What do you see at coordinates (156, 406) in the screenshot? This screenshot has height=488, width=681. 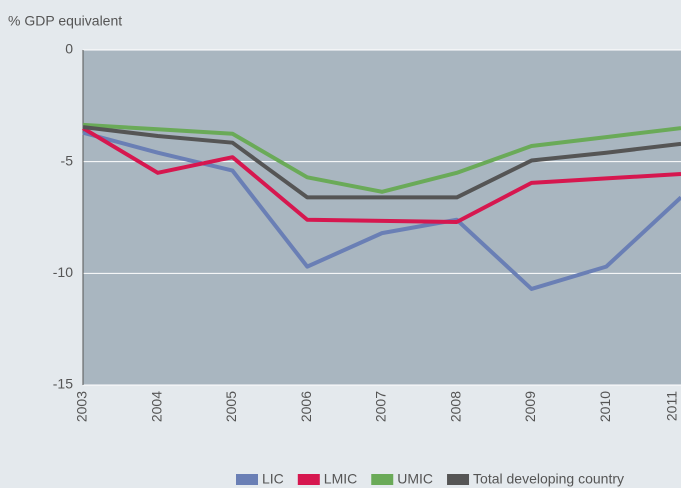 I see `x-tick-label: 2004` at bounding box center [156, 406].